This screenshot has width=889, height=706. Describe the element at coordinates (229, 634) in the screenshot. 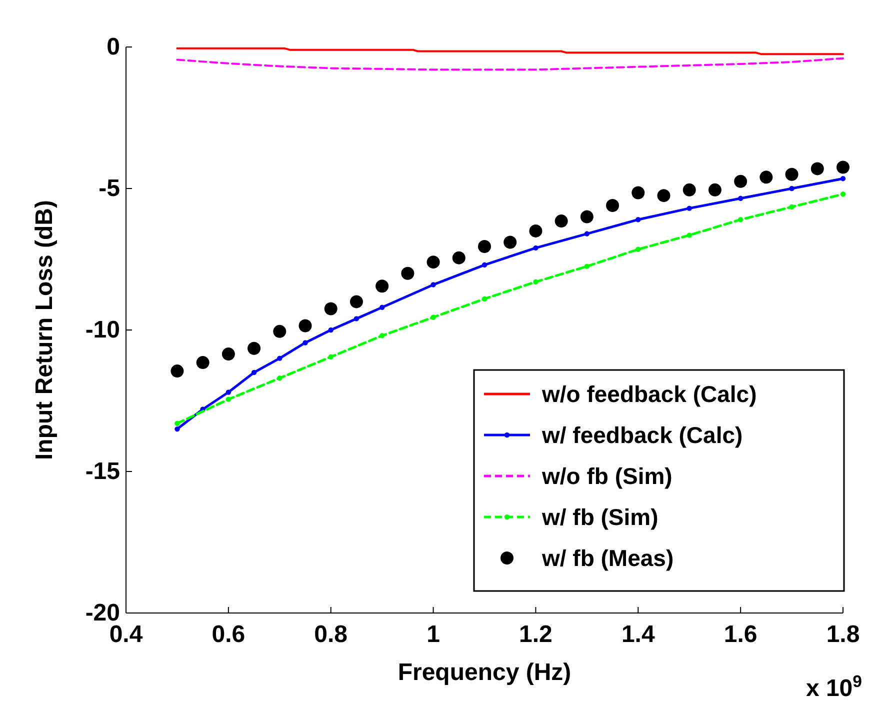

I see `x-tick-label: 0.6` at that location.